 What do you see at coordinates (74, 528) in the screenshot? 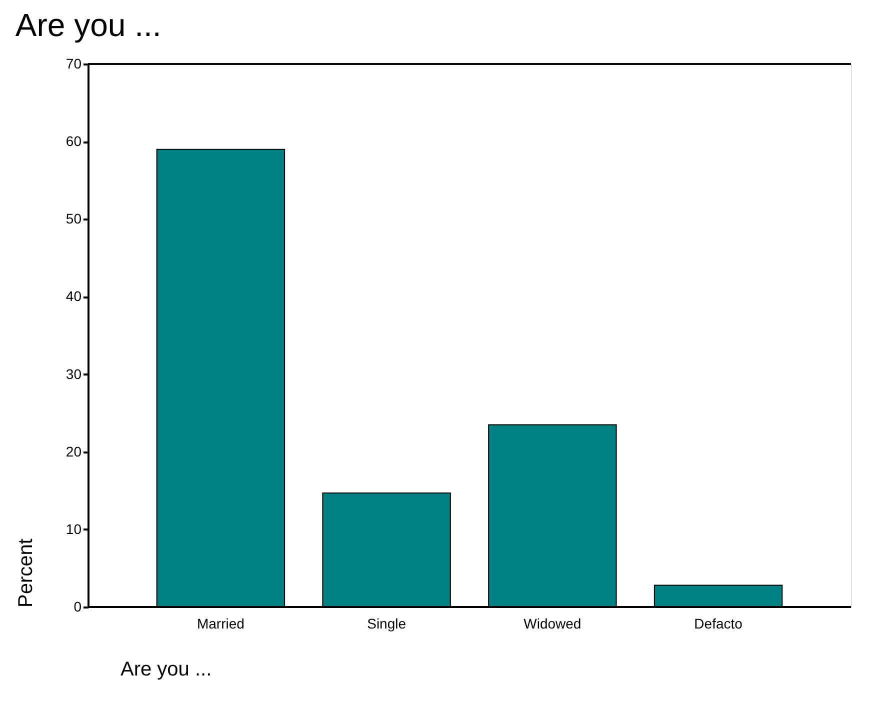
I see `y-tick-label: 10` at bounding box center [74, 528].